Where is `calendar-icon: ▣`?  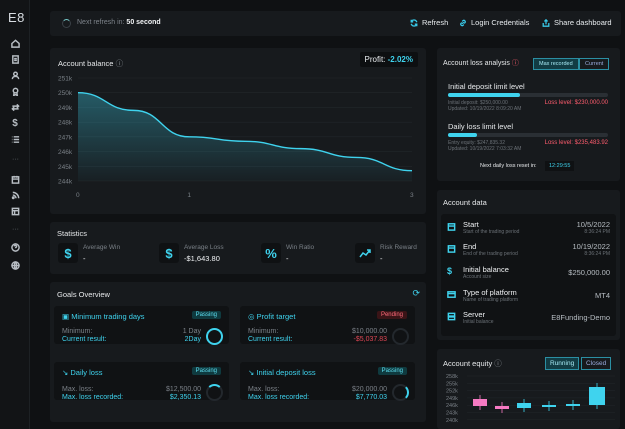 calendar-icon: ▣ is located at coordinates (66, 316).